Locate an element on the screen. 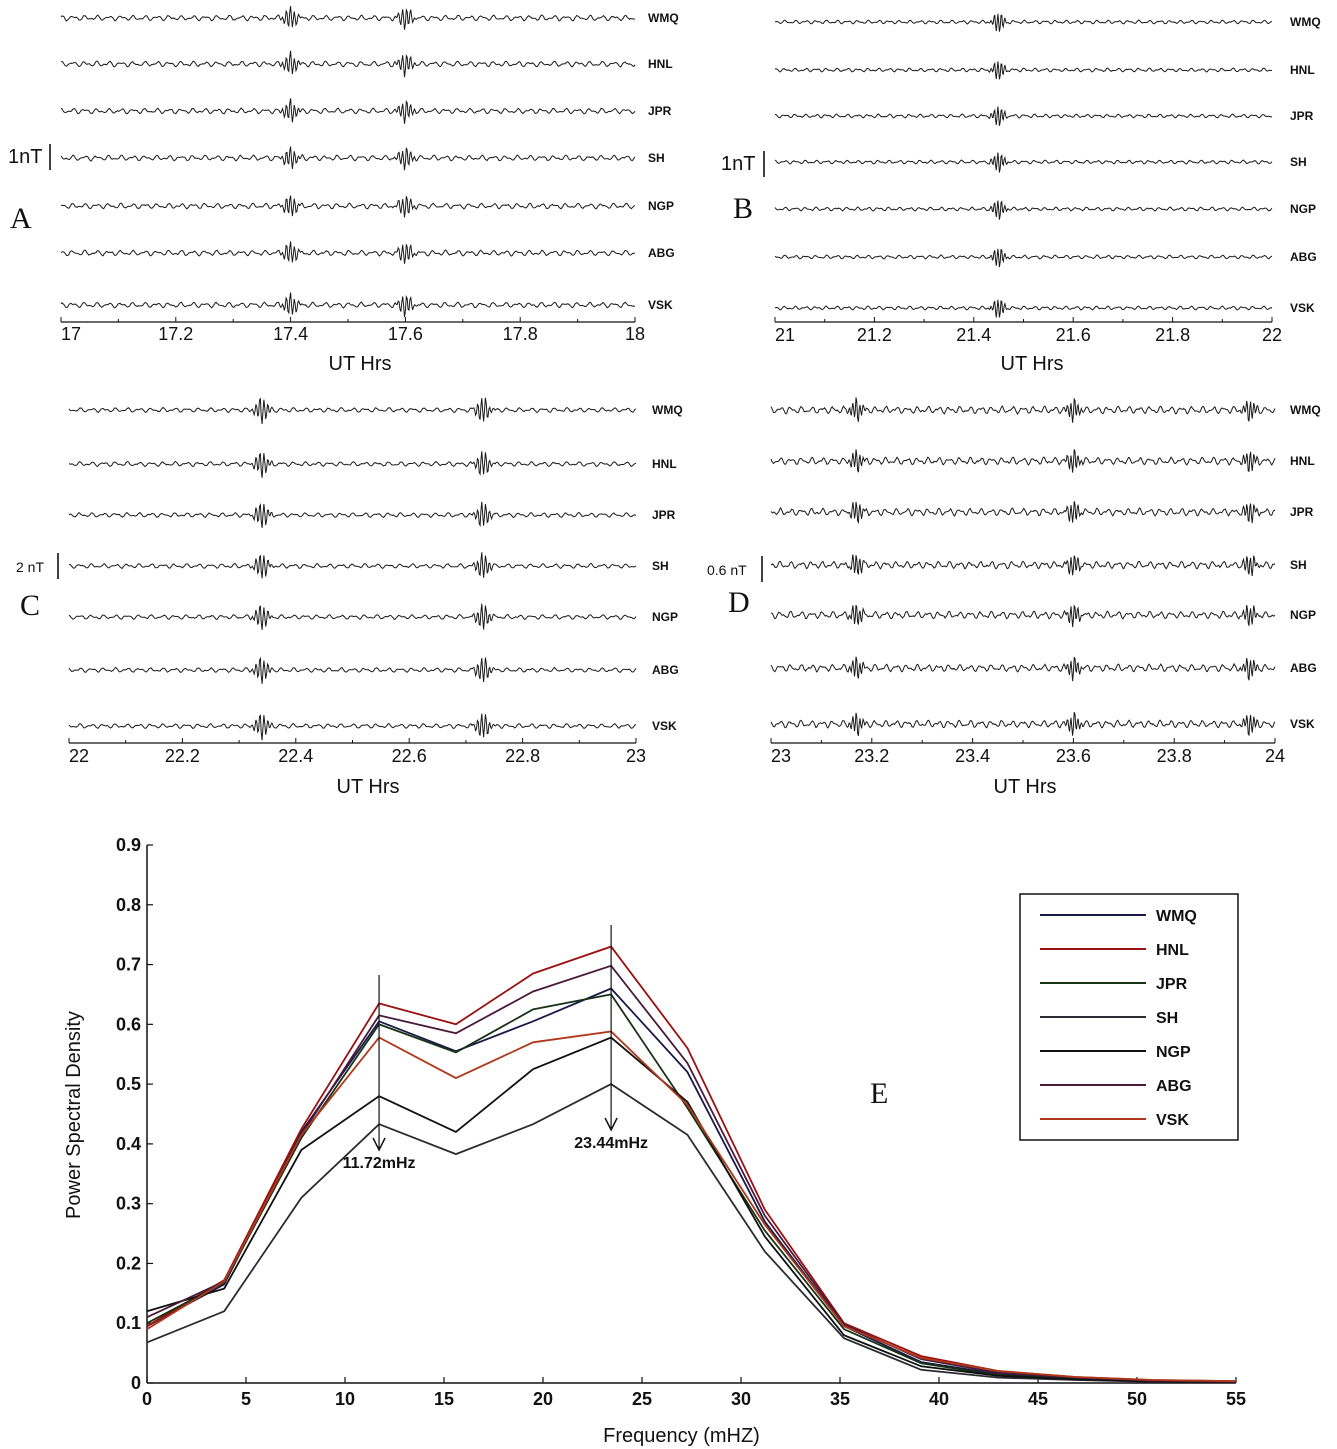 Image resolution: width=1337 pixels, height=1449 pixels. legend-label: ABG is located at coordinates (1174, 1086).